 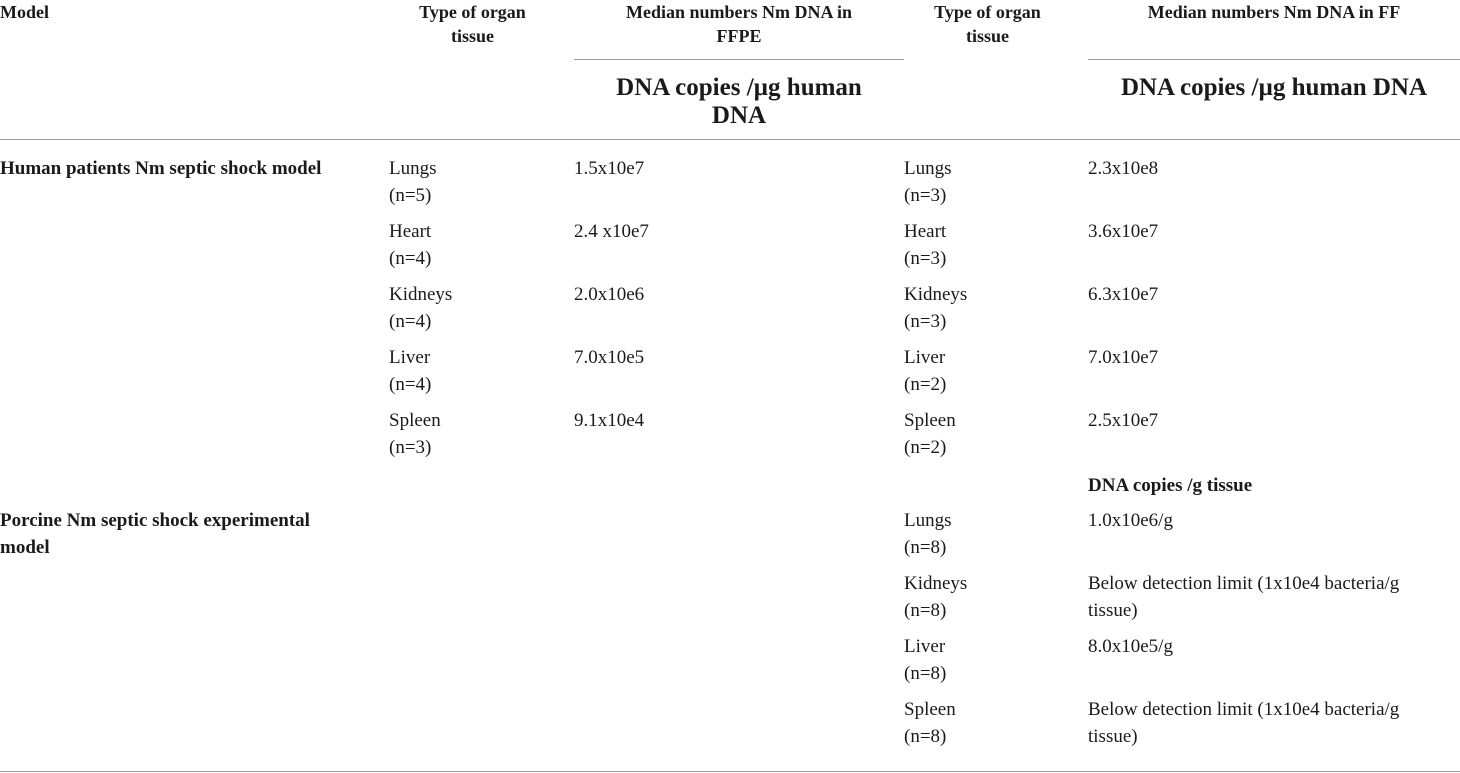 I want to click on human-organ2-name: Lungs, so click(x=928, y=168).